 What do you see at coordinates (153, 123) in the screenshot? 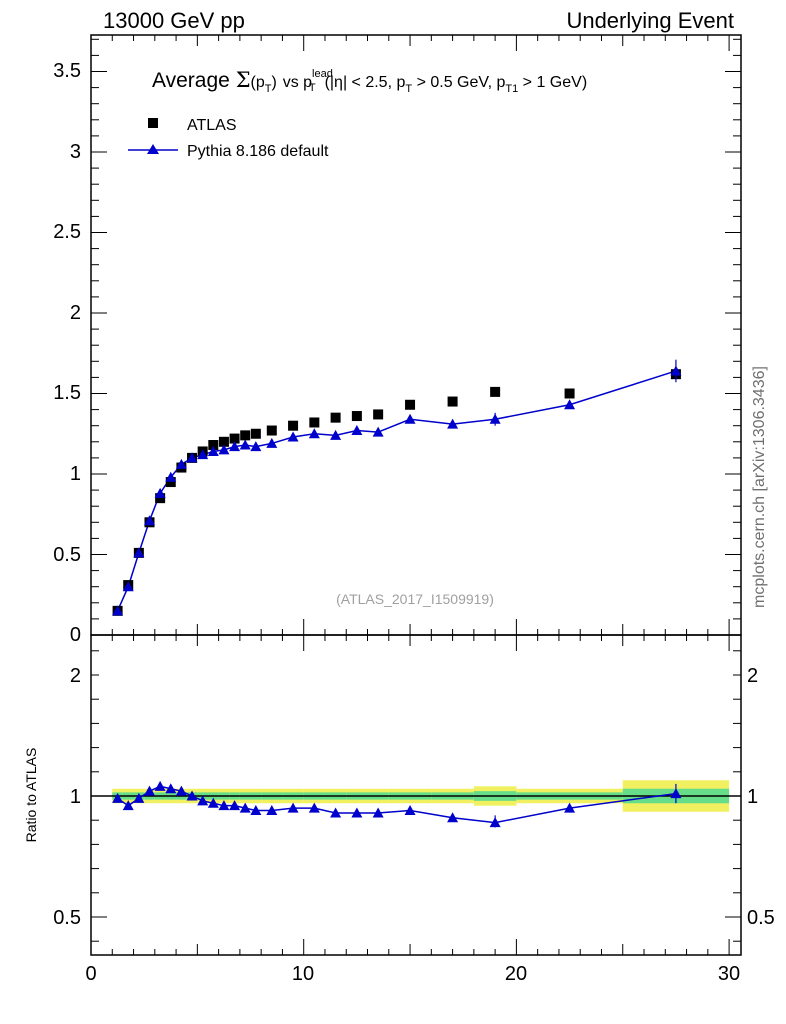
I see `legend-marker-atlas` at bounding box center [153, 123].